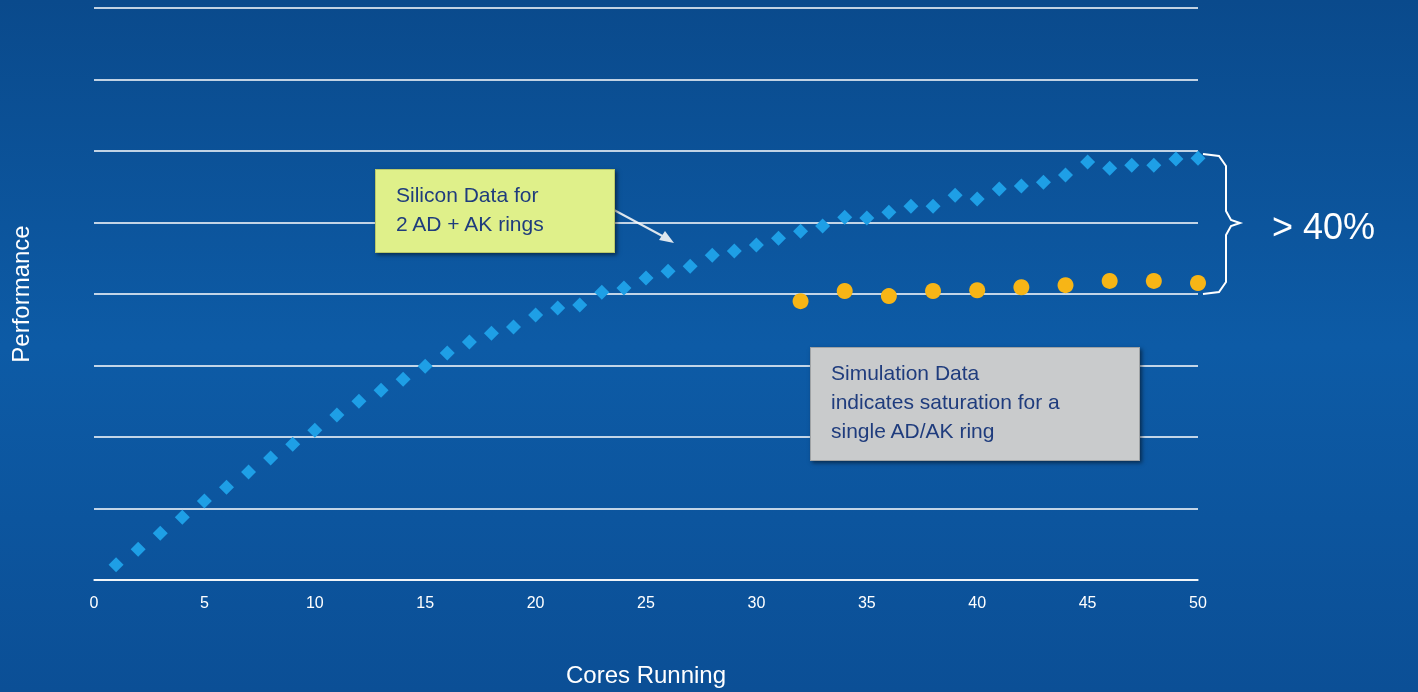 The width and height of the screenshot is (1418, 692). What do you see at coordinates (204, 602) in the screenshot?
I see `x-tick-label: 5` at bounding box center [204, 602].